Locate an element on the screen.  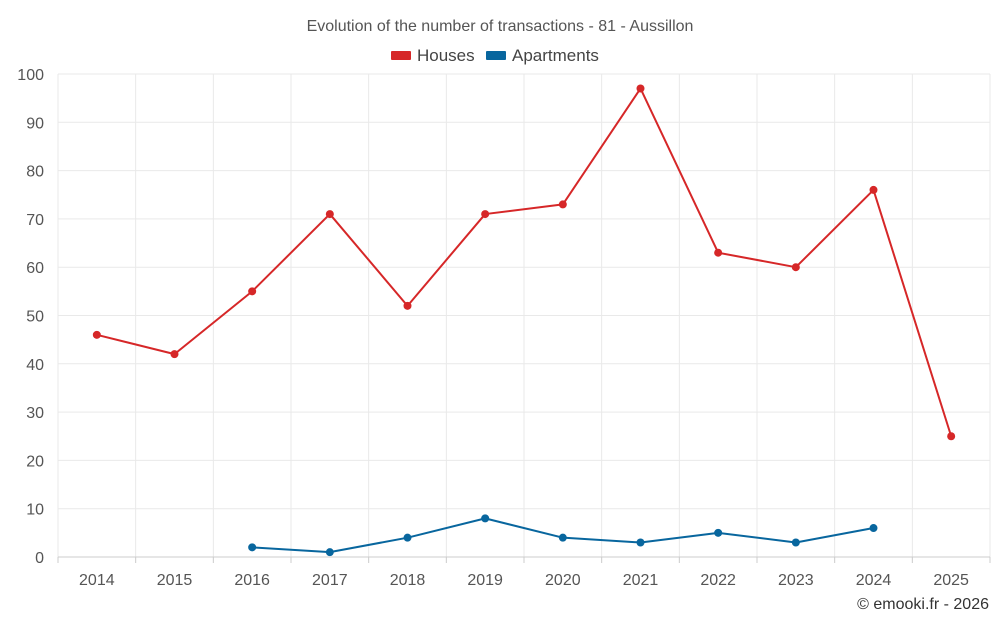
data-point-houses-2021 is located at coordinates (640, 88).